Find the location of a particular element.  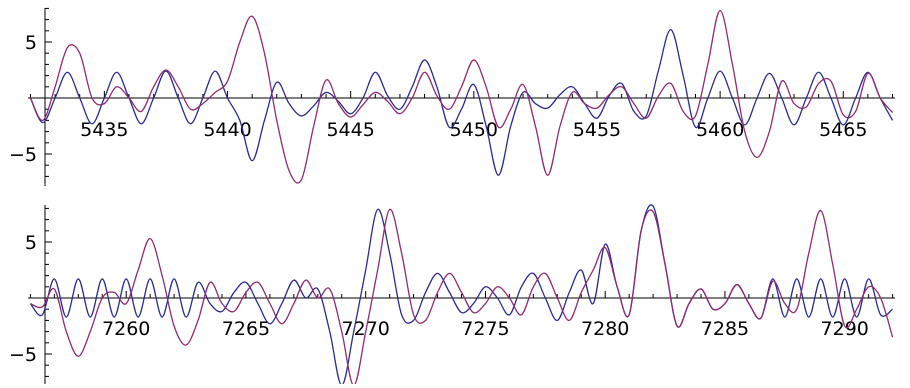

x-tick-label: 5450 is located at coordinates (474, 130).